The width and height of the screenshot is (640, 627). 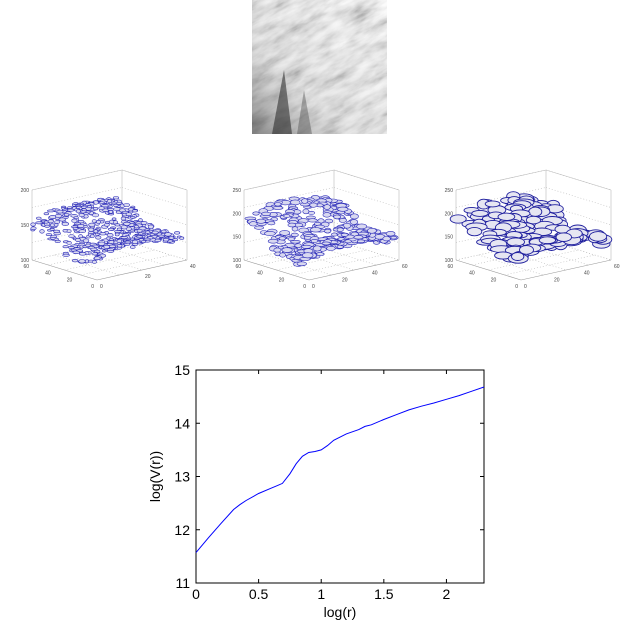 I want to click on x-tick-label: 2, so click(x=447, y=594).